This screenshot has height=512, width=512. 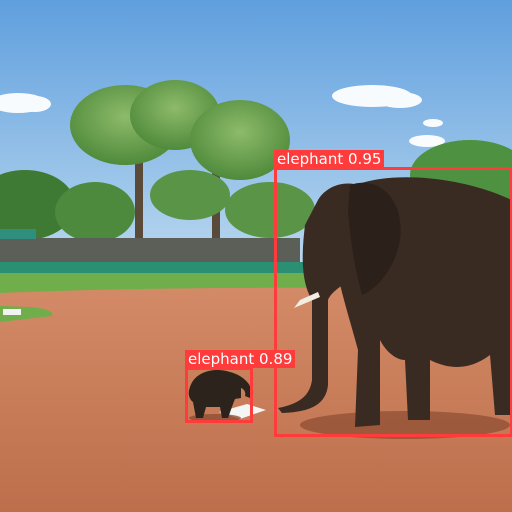 I want to click on left-base, so click(x=12, y=312).